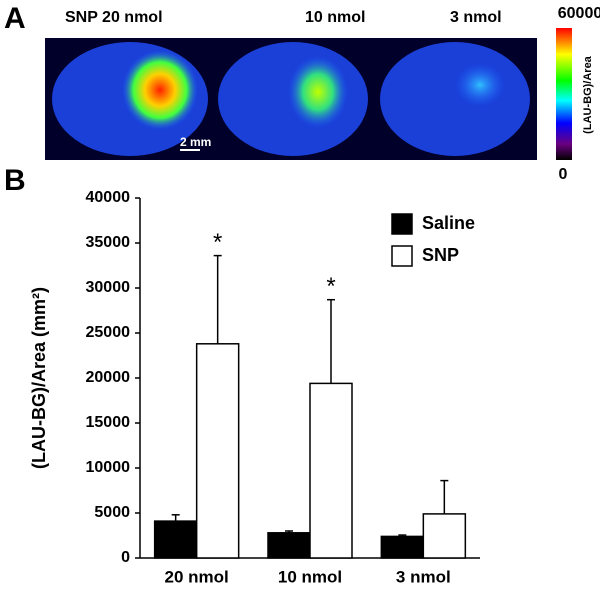 The height and width of the screenshot is (592, 600). Describe the element at coordinates (125, 557) in the screenshot. I see `y-tick-label: 0` at that location.